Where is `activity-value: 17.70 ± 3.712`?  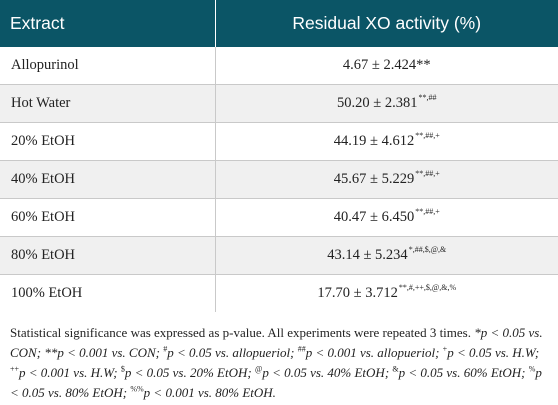
activity-value: 17.70 ± 3.712 is located at coordinates (357, 293).